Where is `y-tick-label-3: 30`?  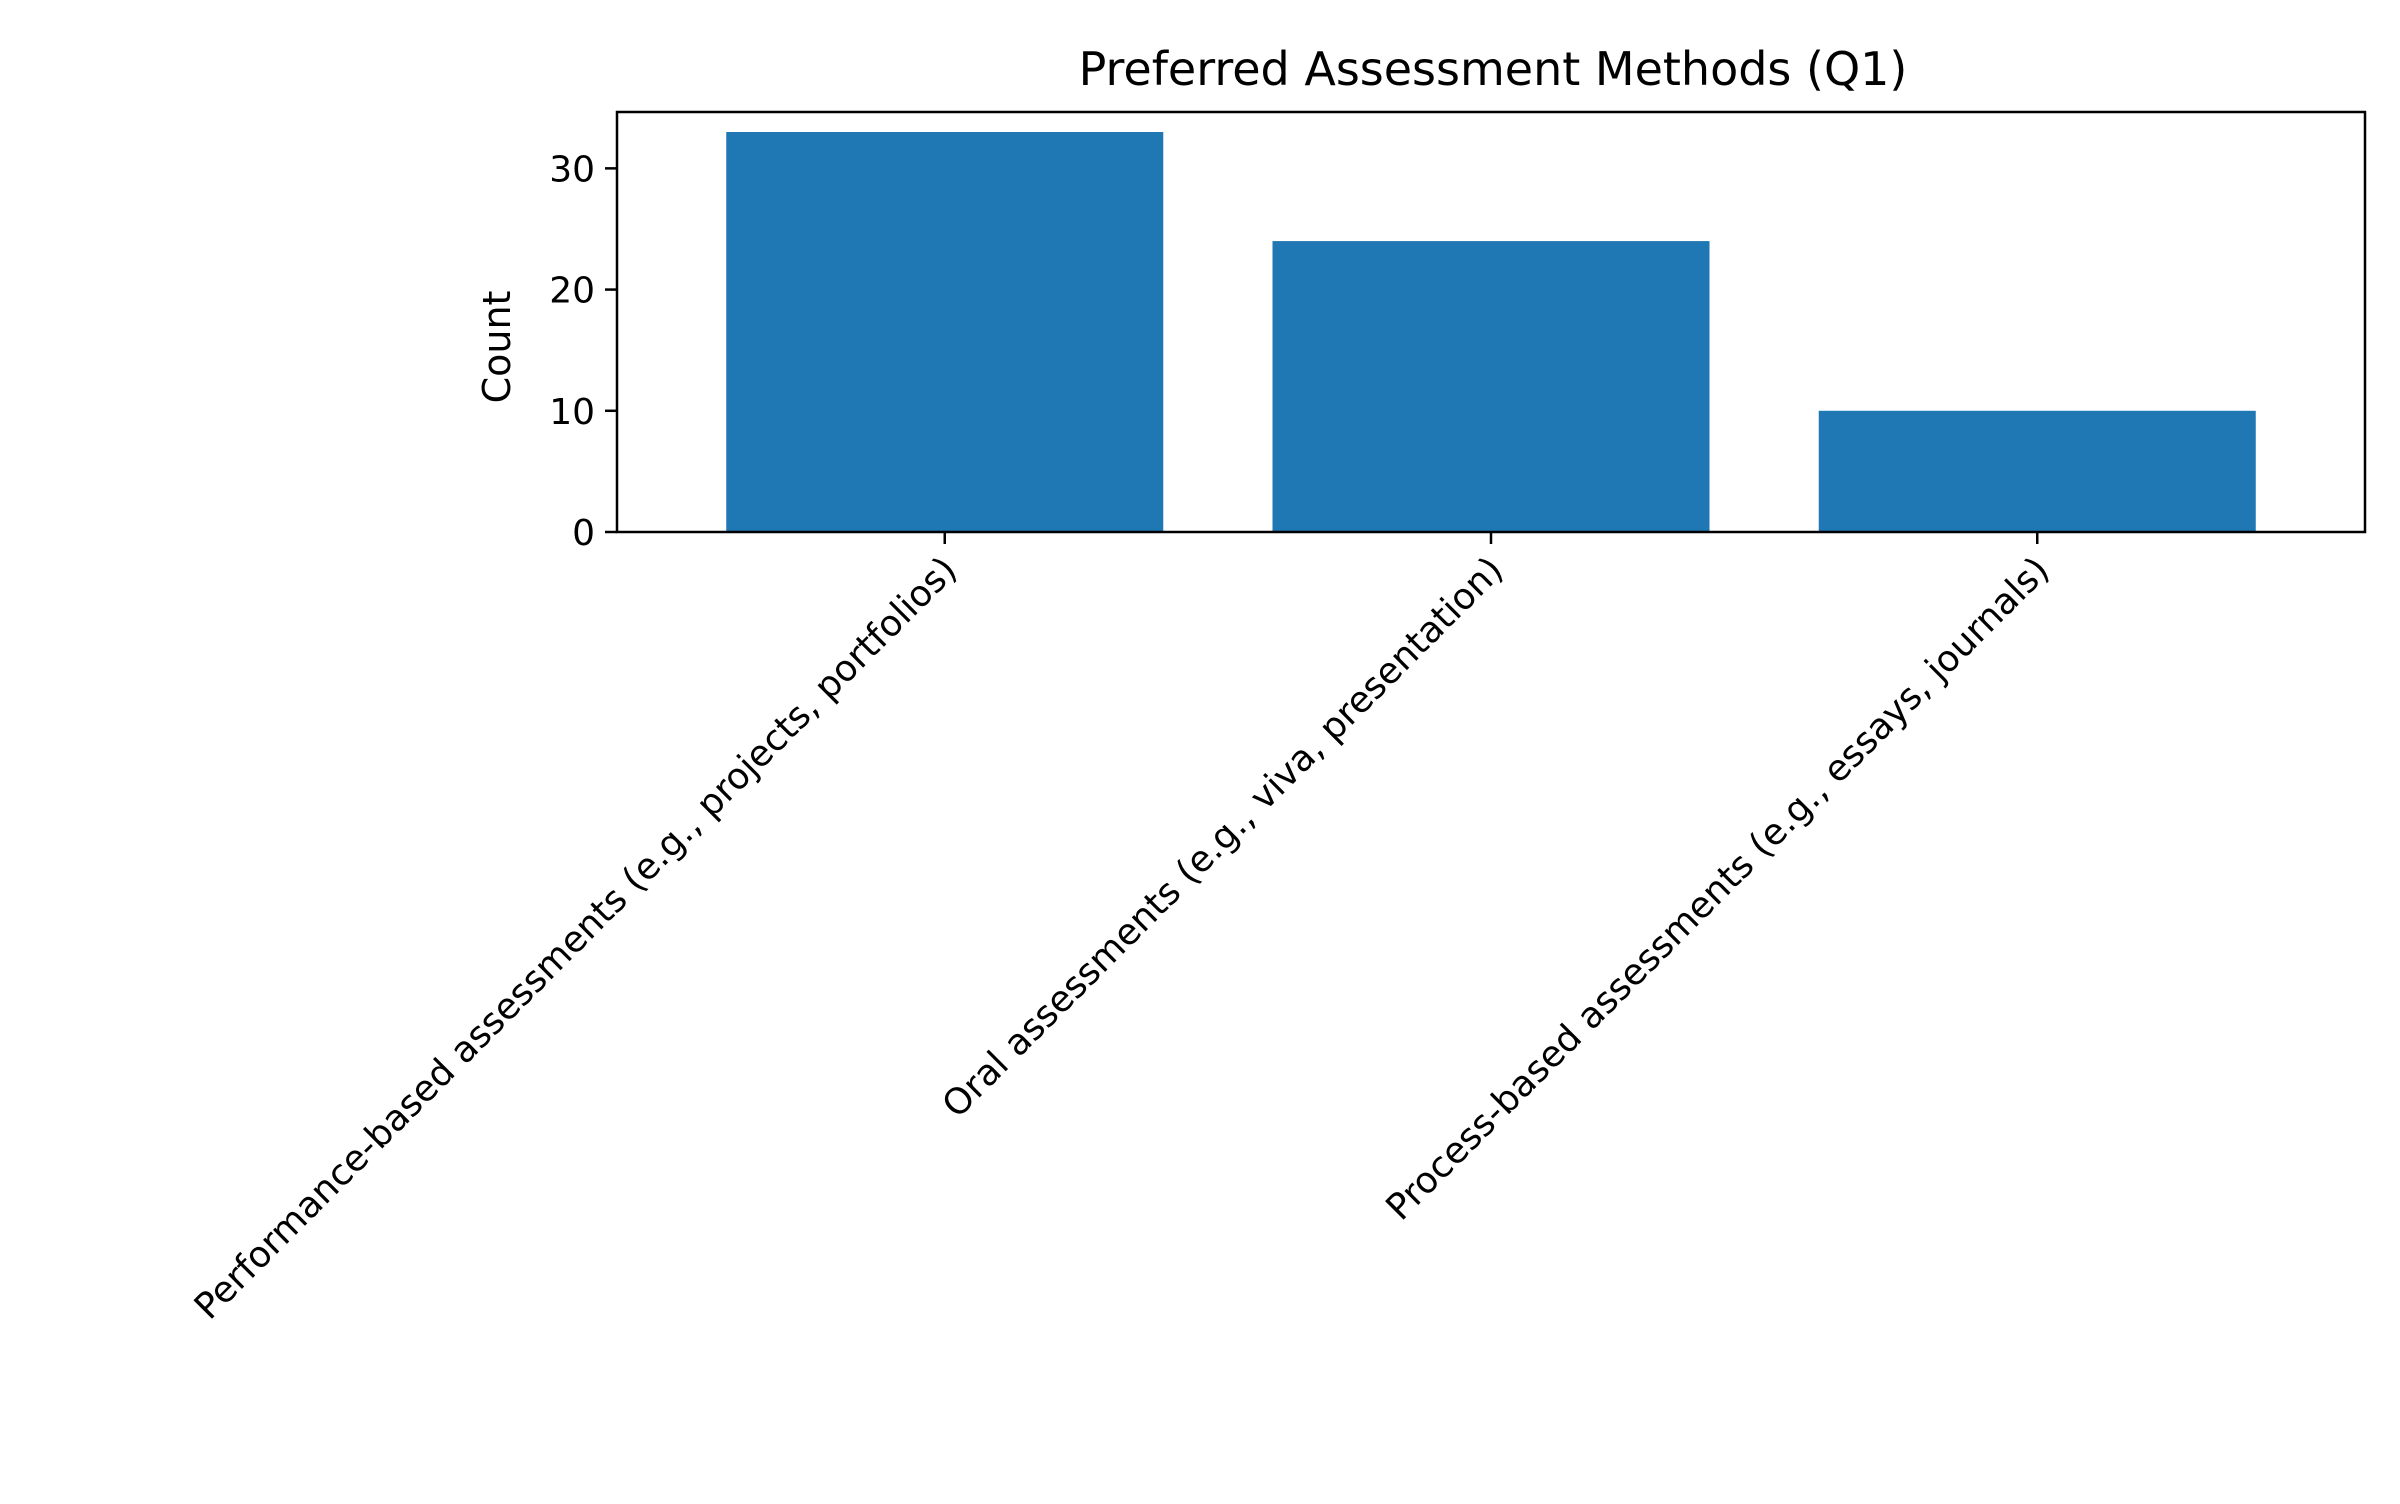 y-tick-label-3: 30 is located at coordinates (572, 169).